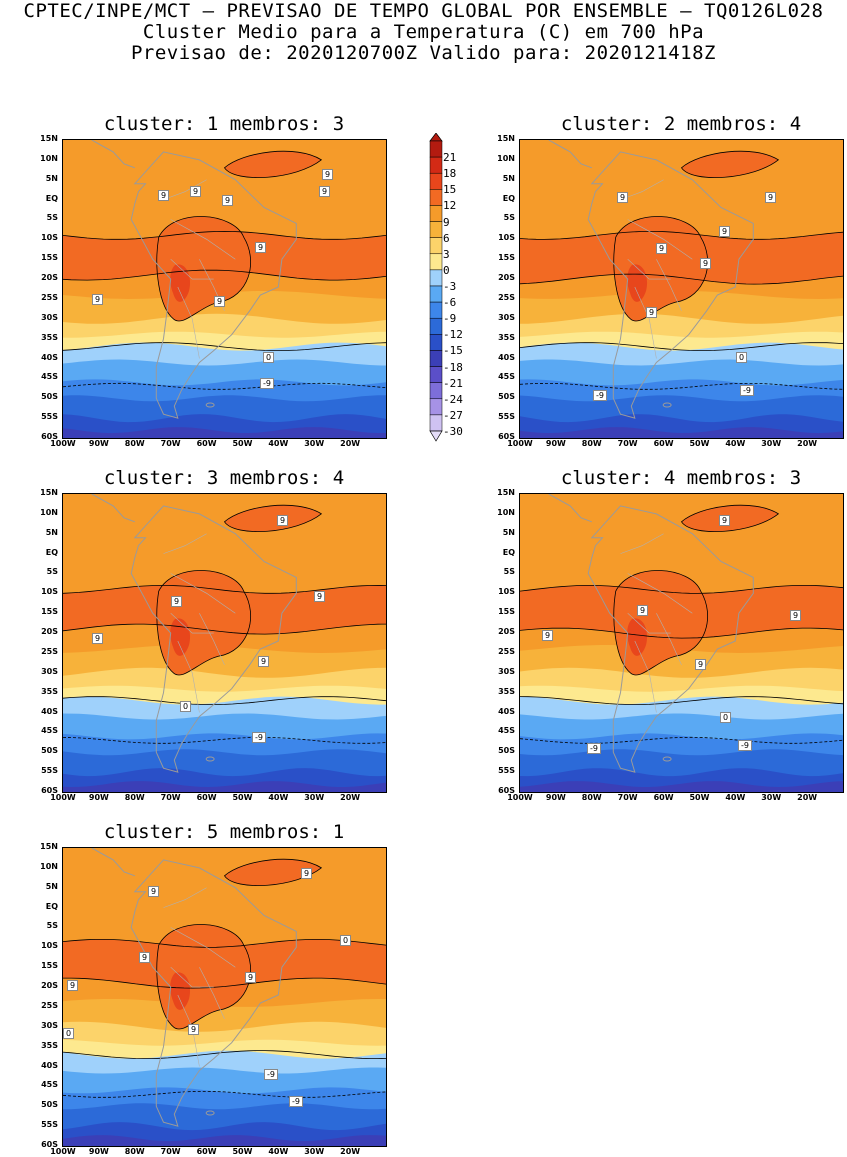  What do you see at coordinates (134, 443) in the screenshot?
I see `longitude-tick-label: 80W` at bounding box center [134, 443].